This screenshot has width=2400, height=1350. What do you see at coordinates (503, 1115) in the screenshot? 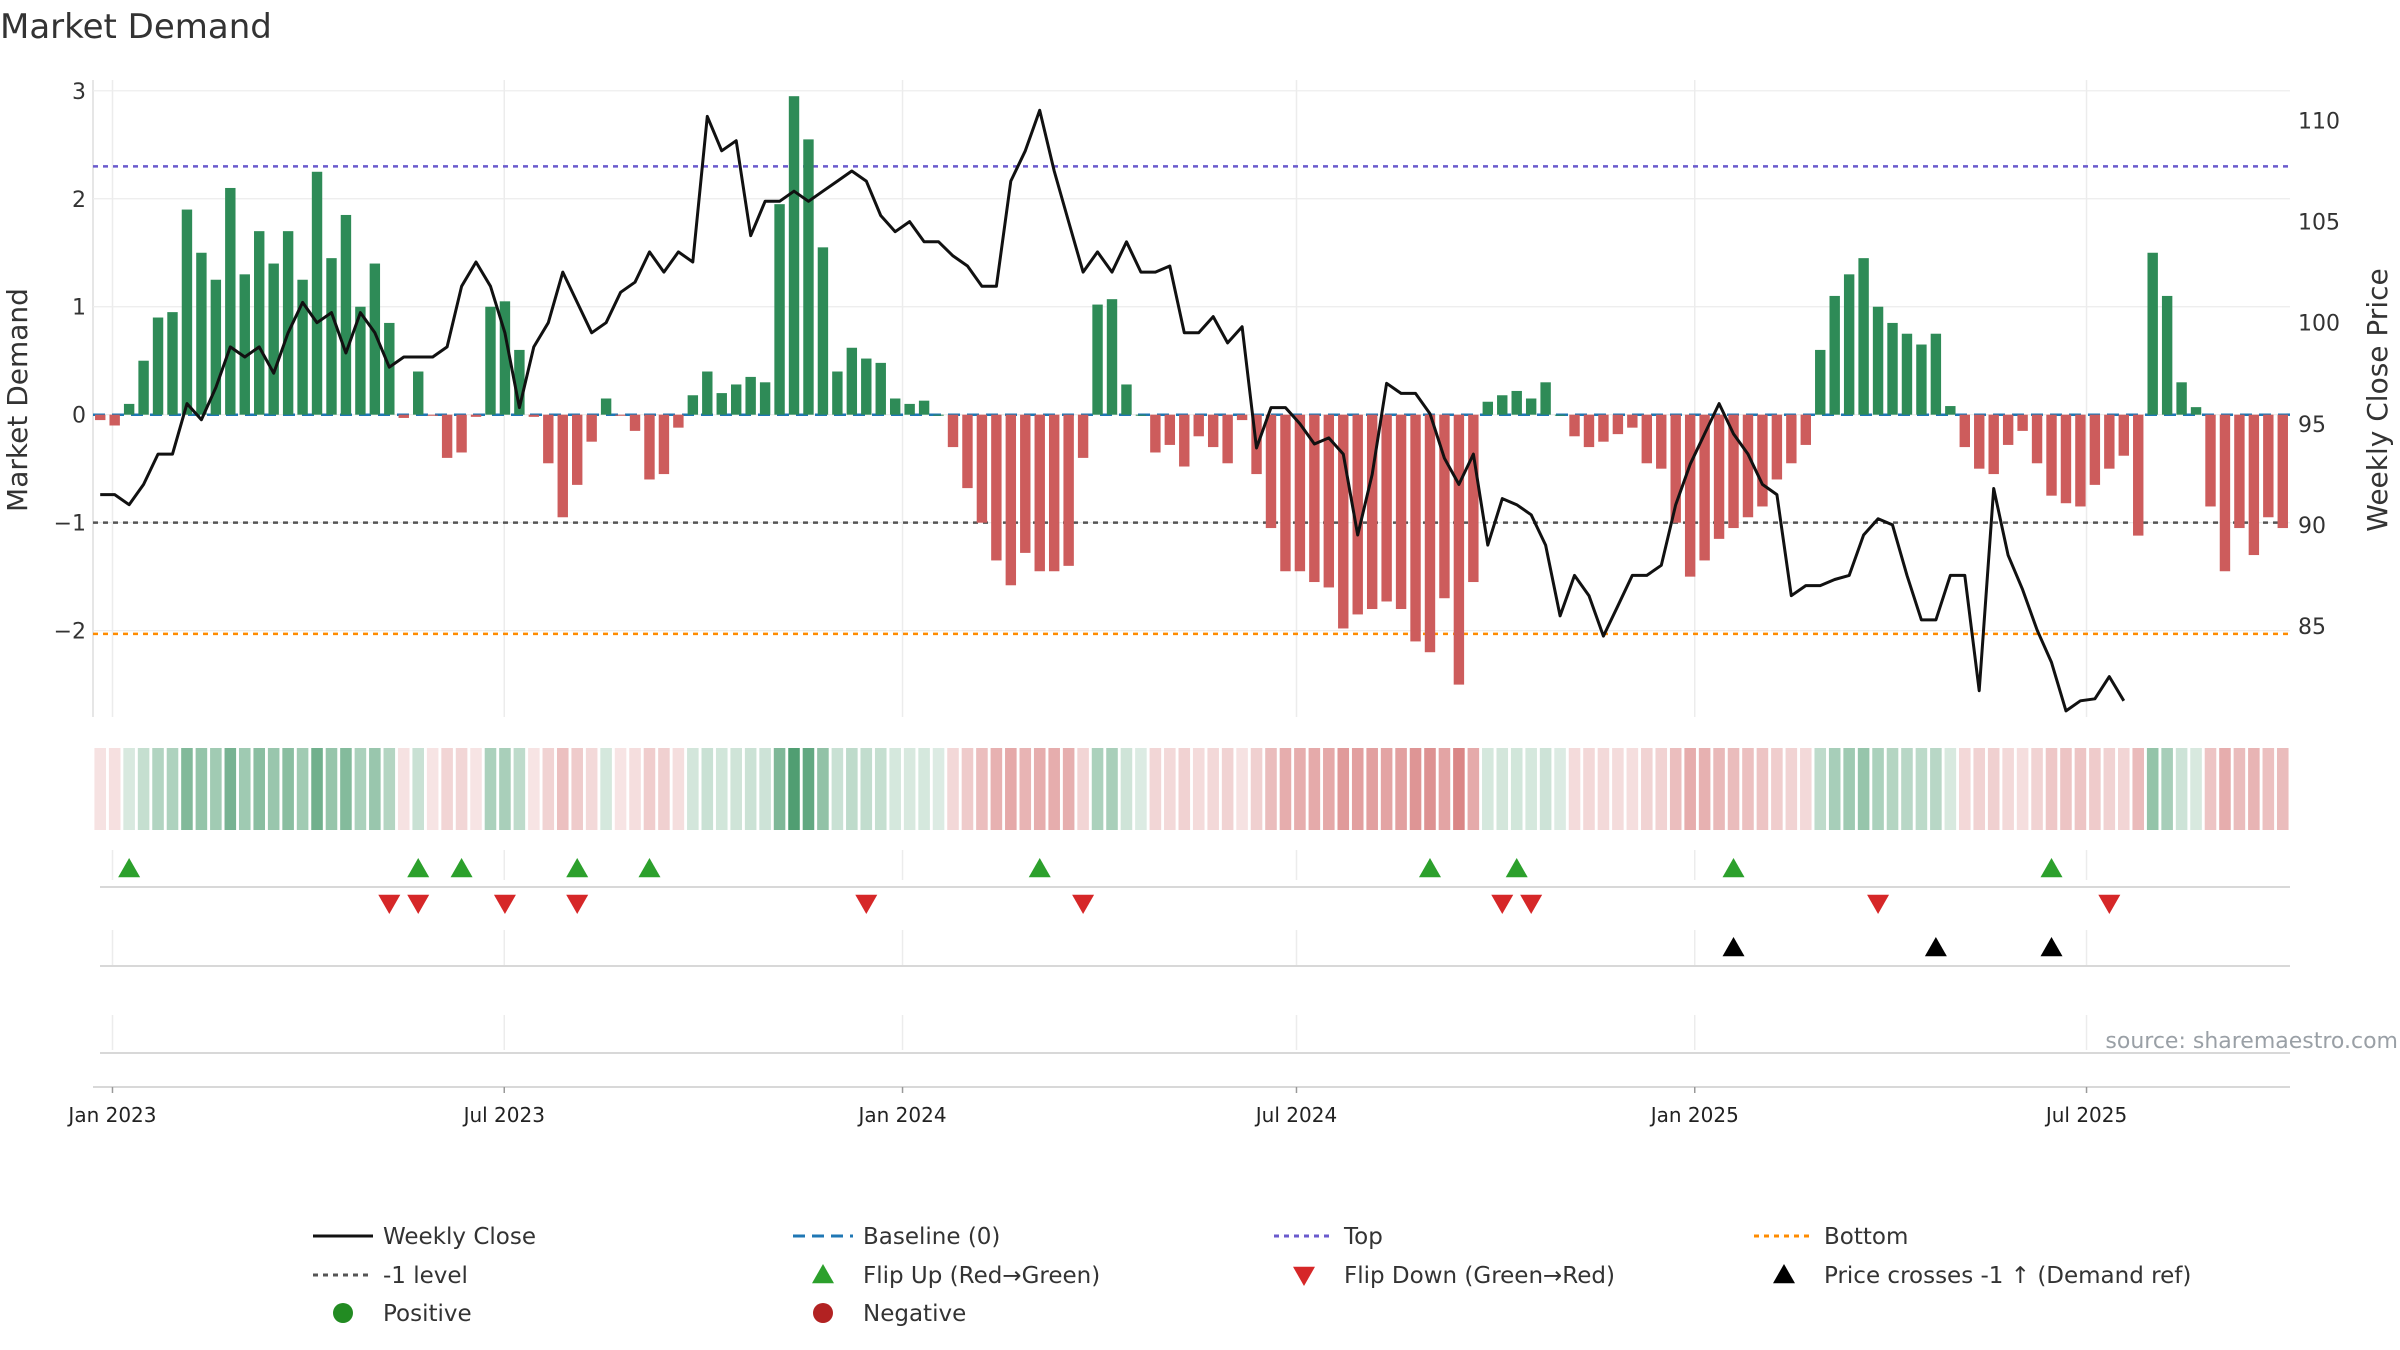
I see `x-tick-label: Jul 2023` at bounding box center [503, 1115].